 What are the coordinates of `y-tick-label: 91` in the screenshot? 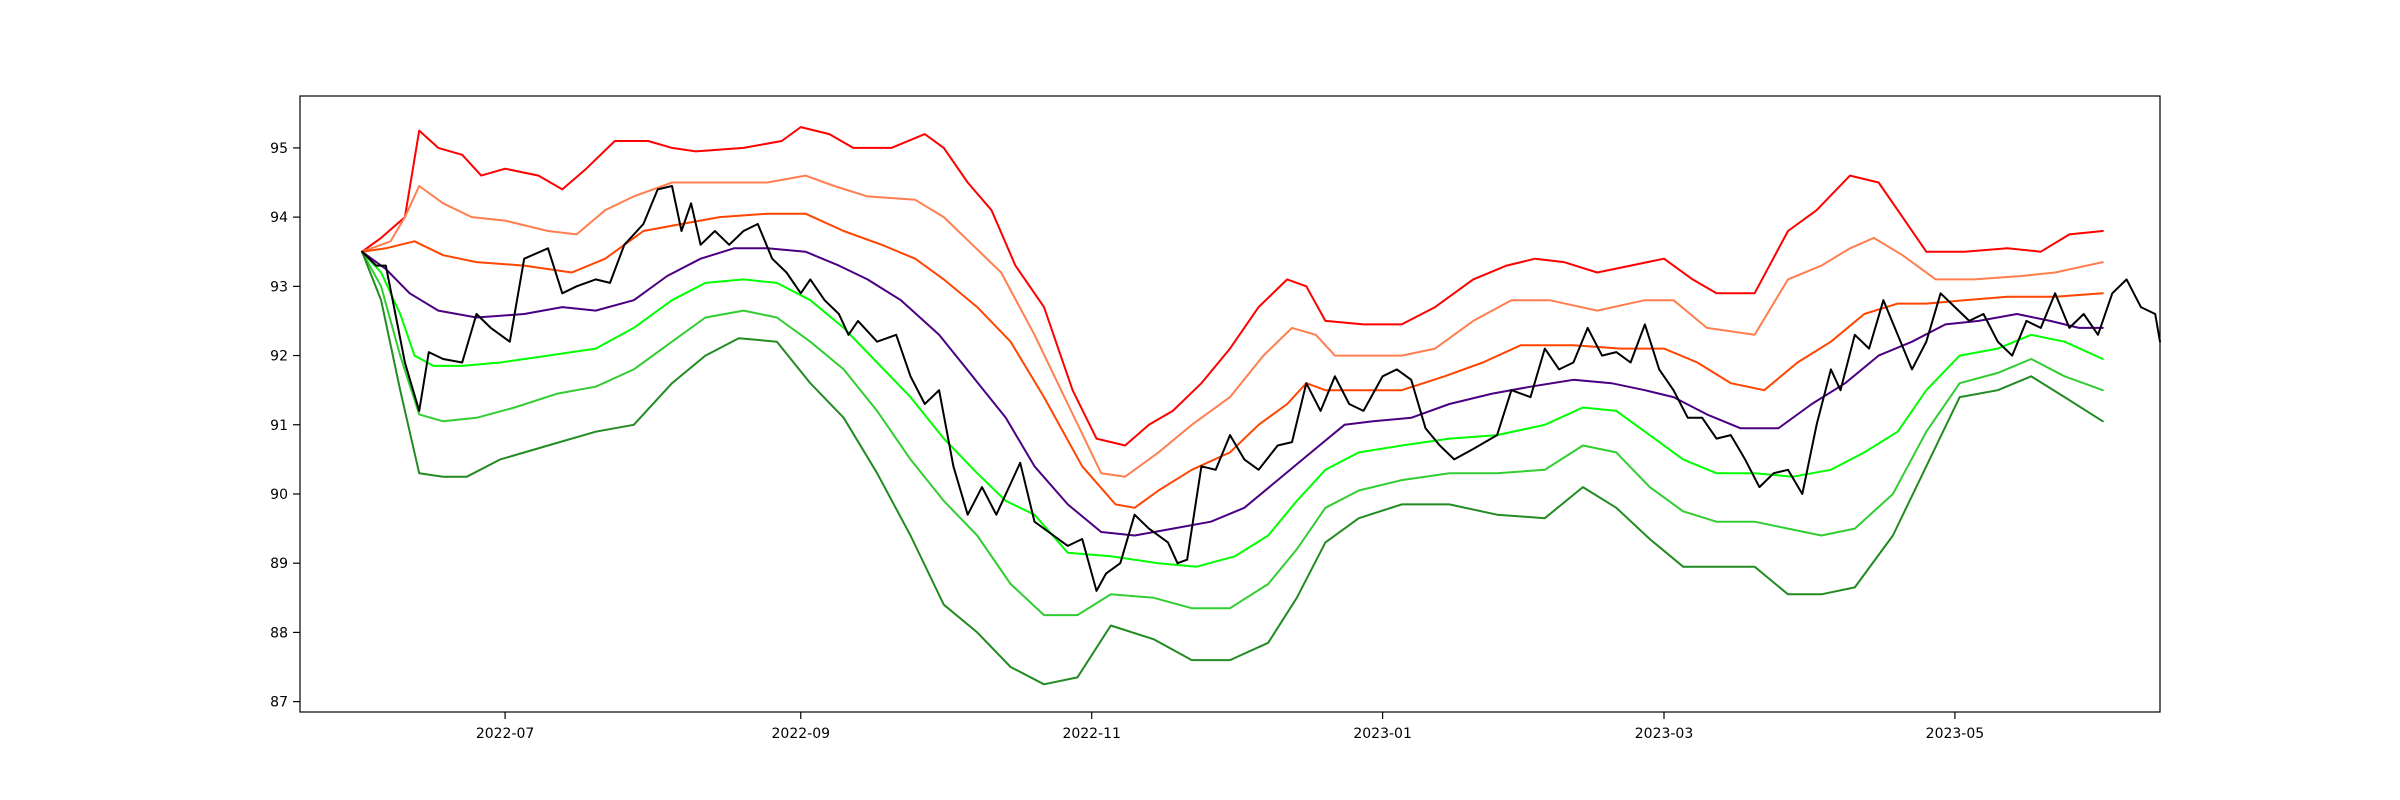 It's located at (279, 426).